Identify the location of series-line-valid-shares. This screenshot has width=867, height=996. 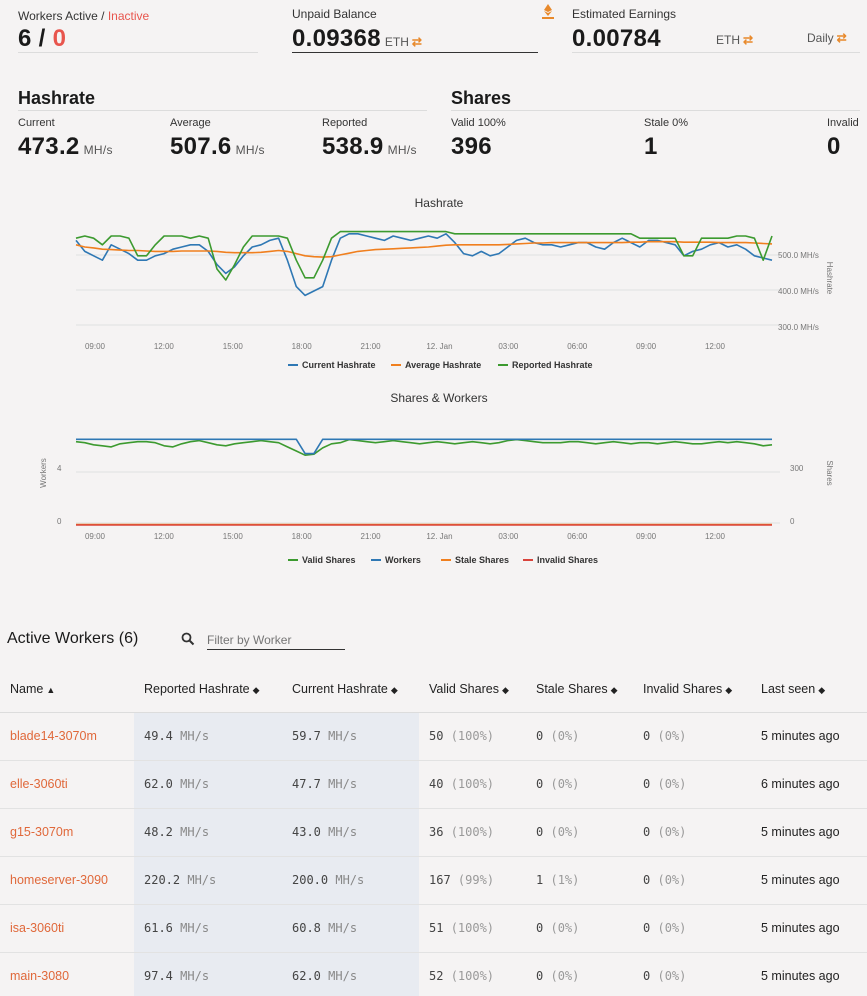
(424, 447).